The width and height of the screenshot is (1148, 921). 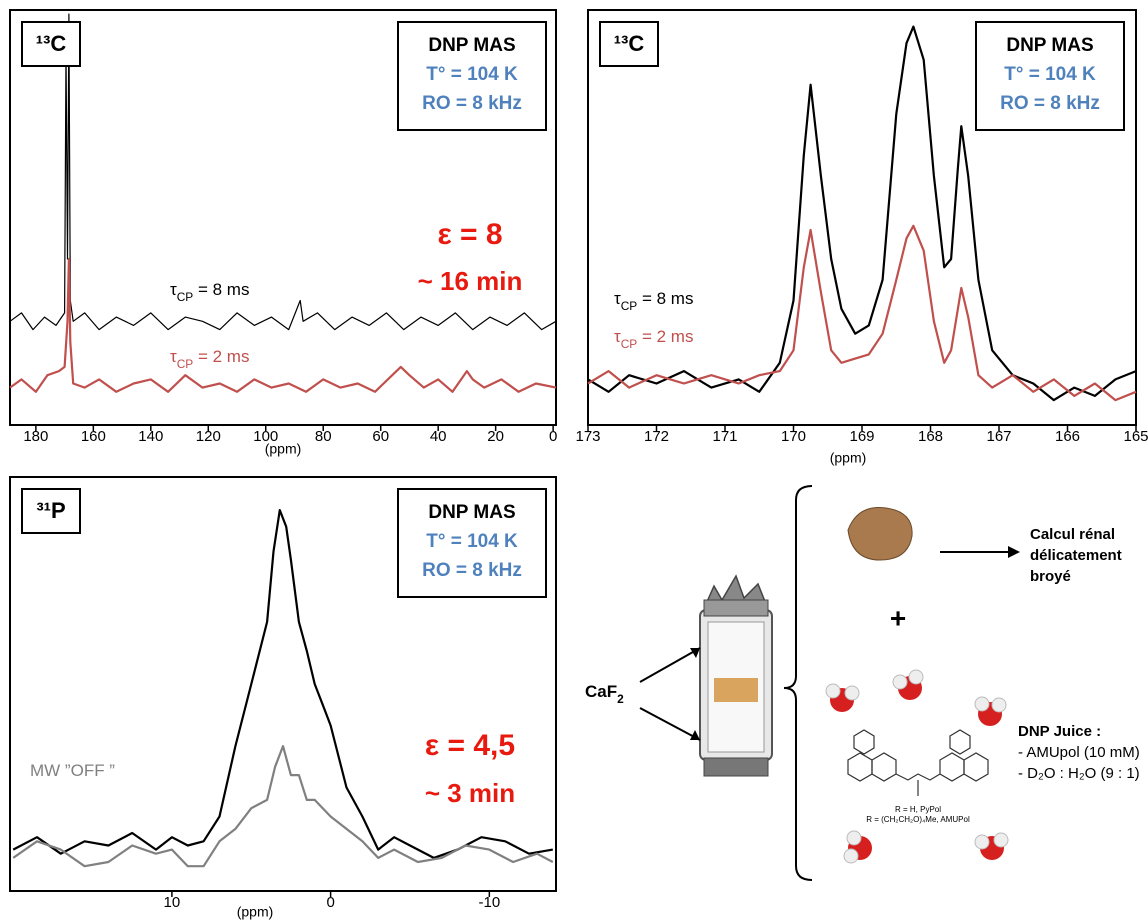 What do you see at coordinates (793, 436) in the screenshot?
I see `x-tick-label: 170` at bounding box center [793, 436].